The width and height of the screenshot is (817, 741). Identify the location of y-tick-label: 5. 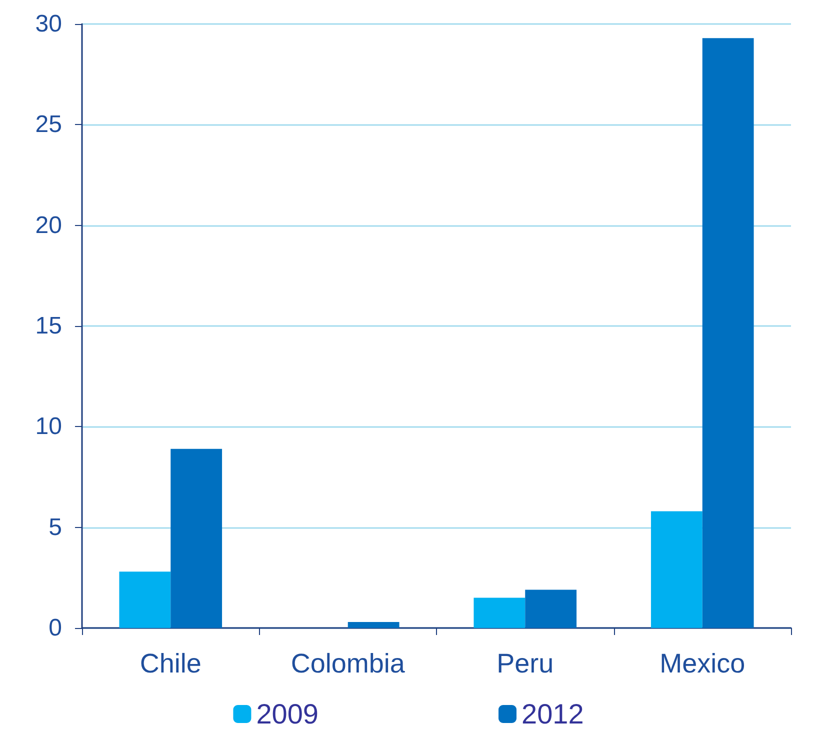
(55, 527).